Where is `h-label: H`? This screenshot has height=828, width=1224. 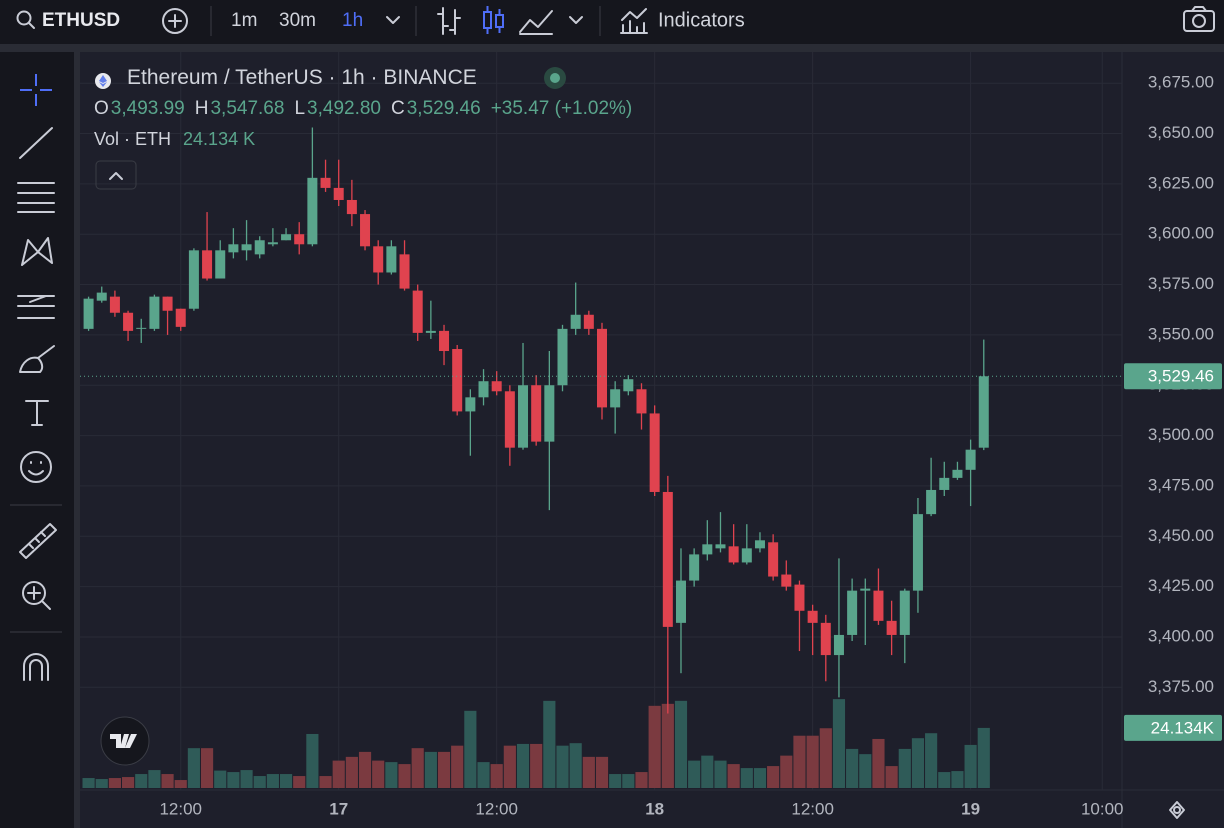
h-label: H is located at coordinates (201, 108).